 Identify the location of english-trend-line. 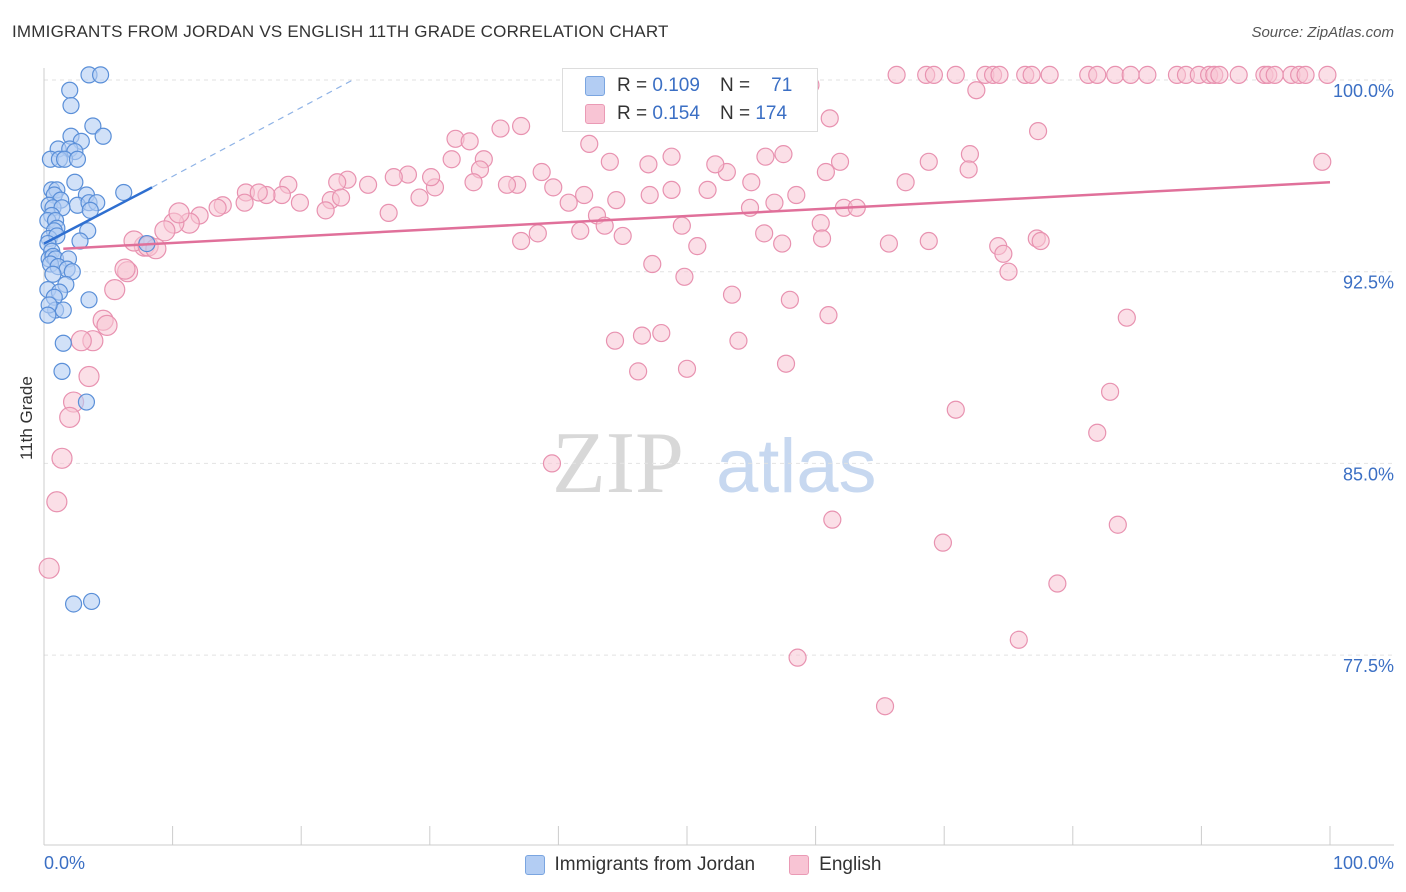
(697, 215).